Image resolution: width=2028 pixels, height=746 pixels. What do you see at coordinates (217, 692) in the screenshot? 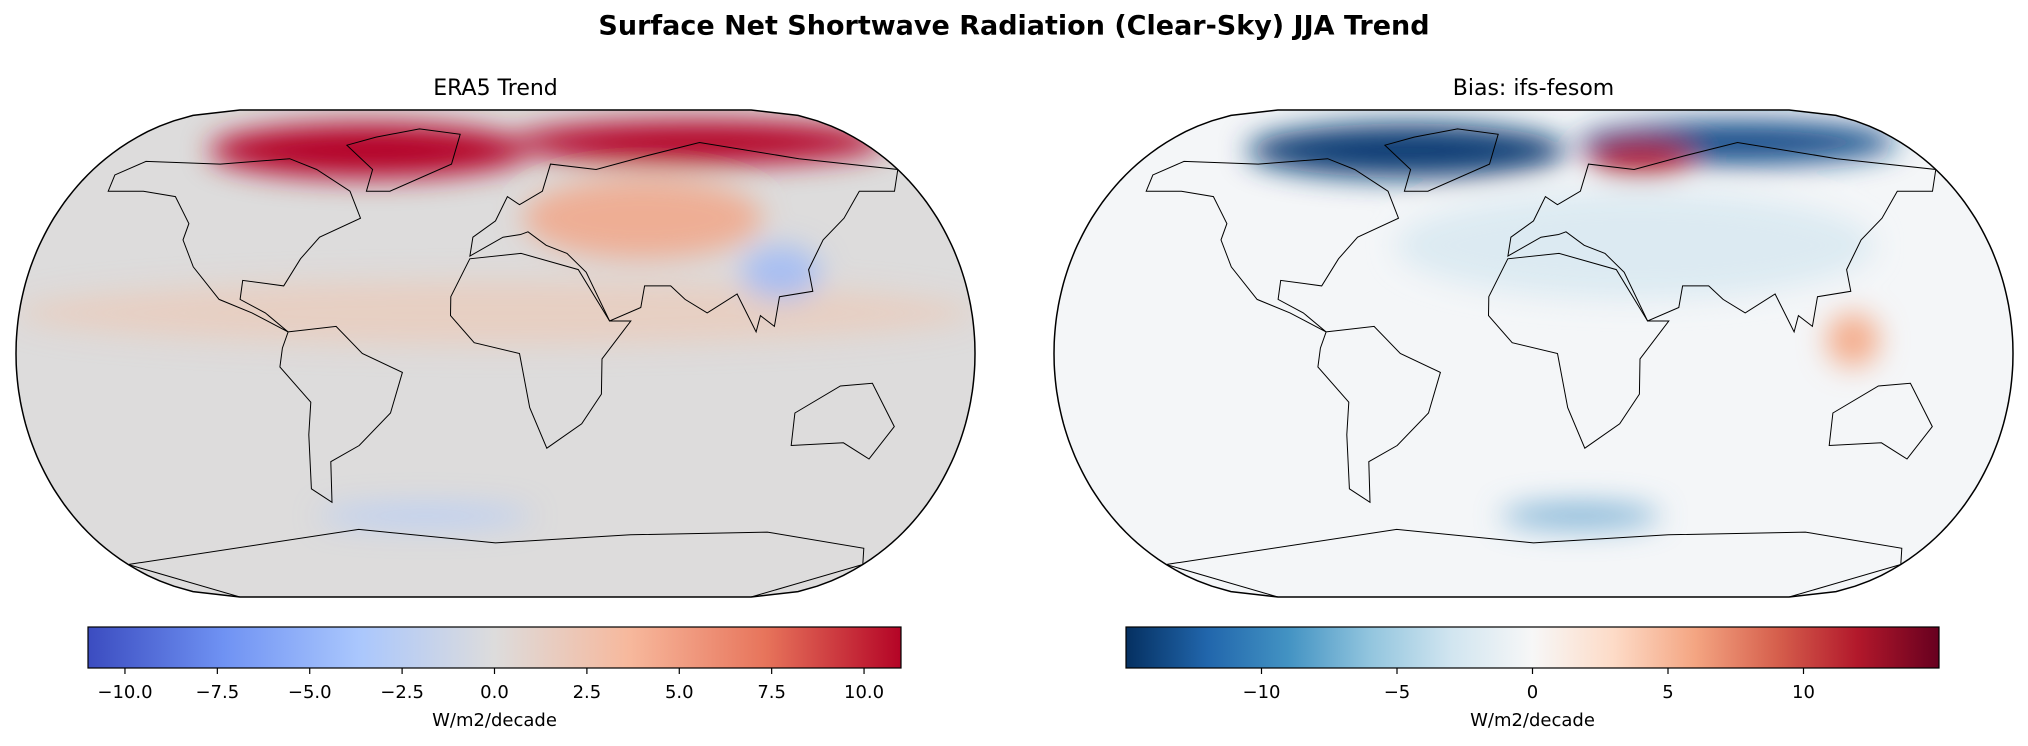
I see `tick-label: −7.5` at bounding box center [217, 692].